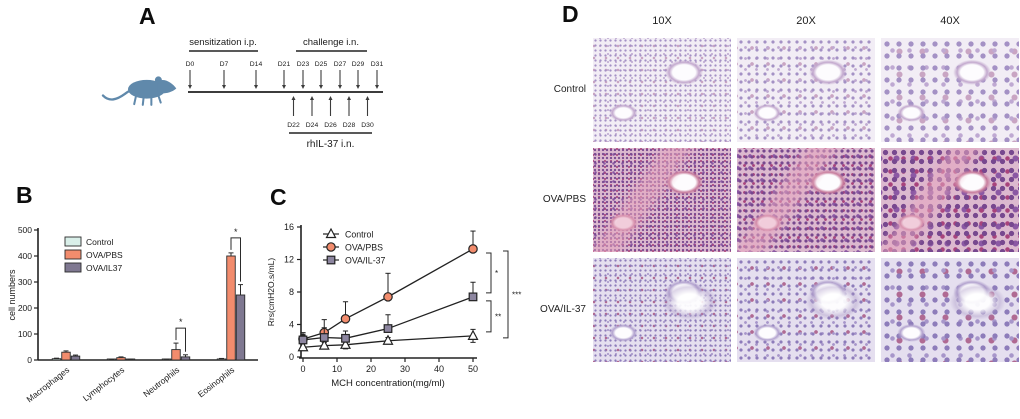 The image size is (1020, 419). What do you see at coordinates (56, 359) in the screenshot?
I see `bar-Control` at bounding box center [56, 359].